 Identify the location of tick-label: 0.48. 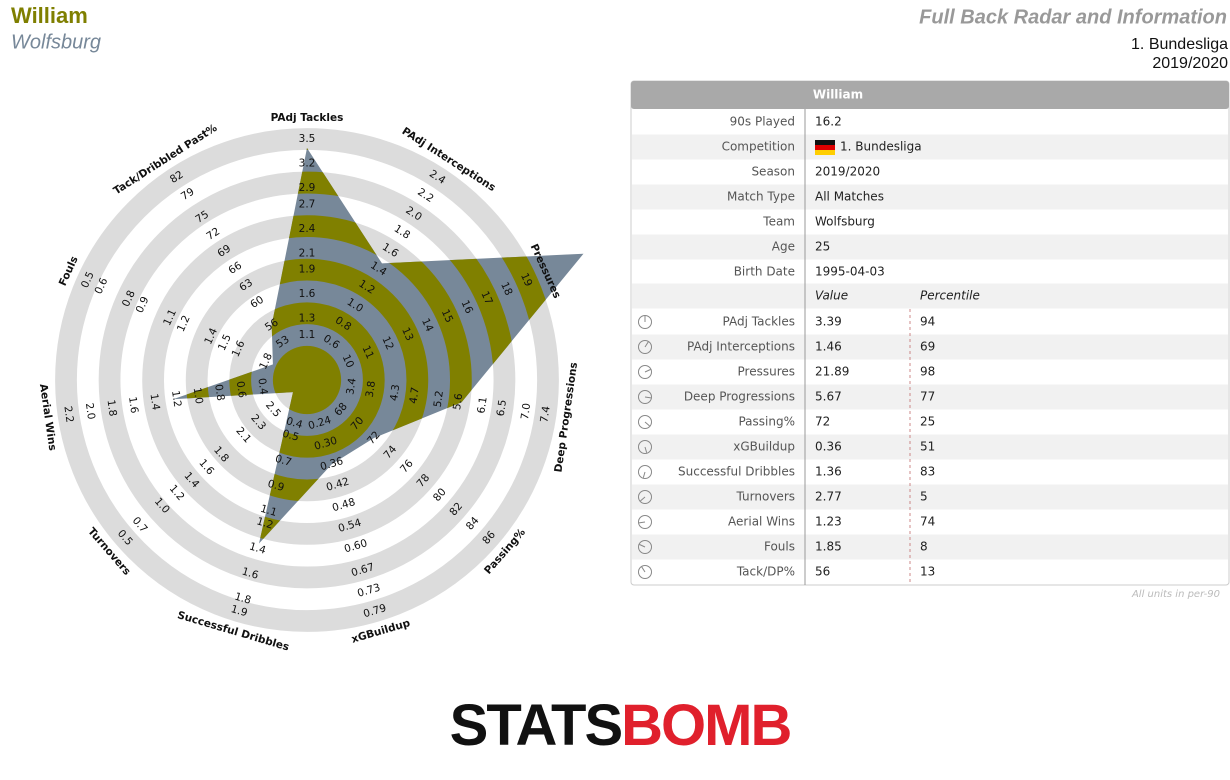
(344, 505).